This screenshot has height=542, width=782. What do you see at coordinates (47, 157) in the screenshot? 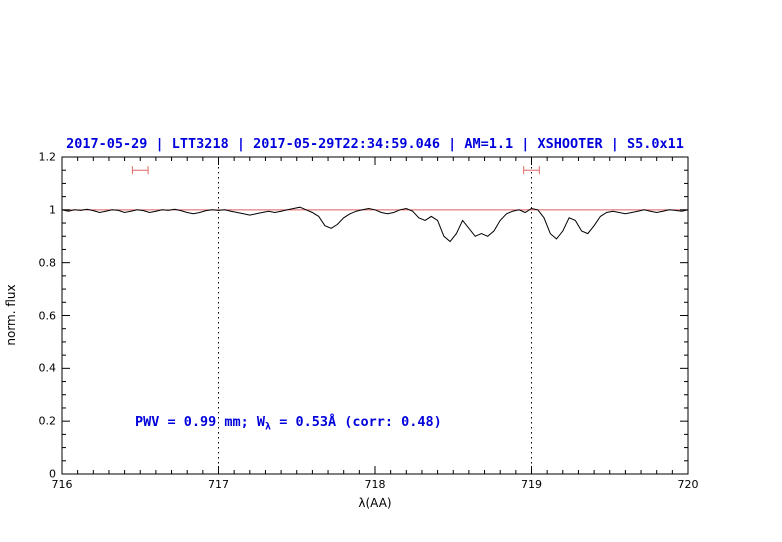
I see `y-tick-label: 1.2` at bounding box center [47, 157].